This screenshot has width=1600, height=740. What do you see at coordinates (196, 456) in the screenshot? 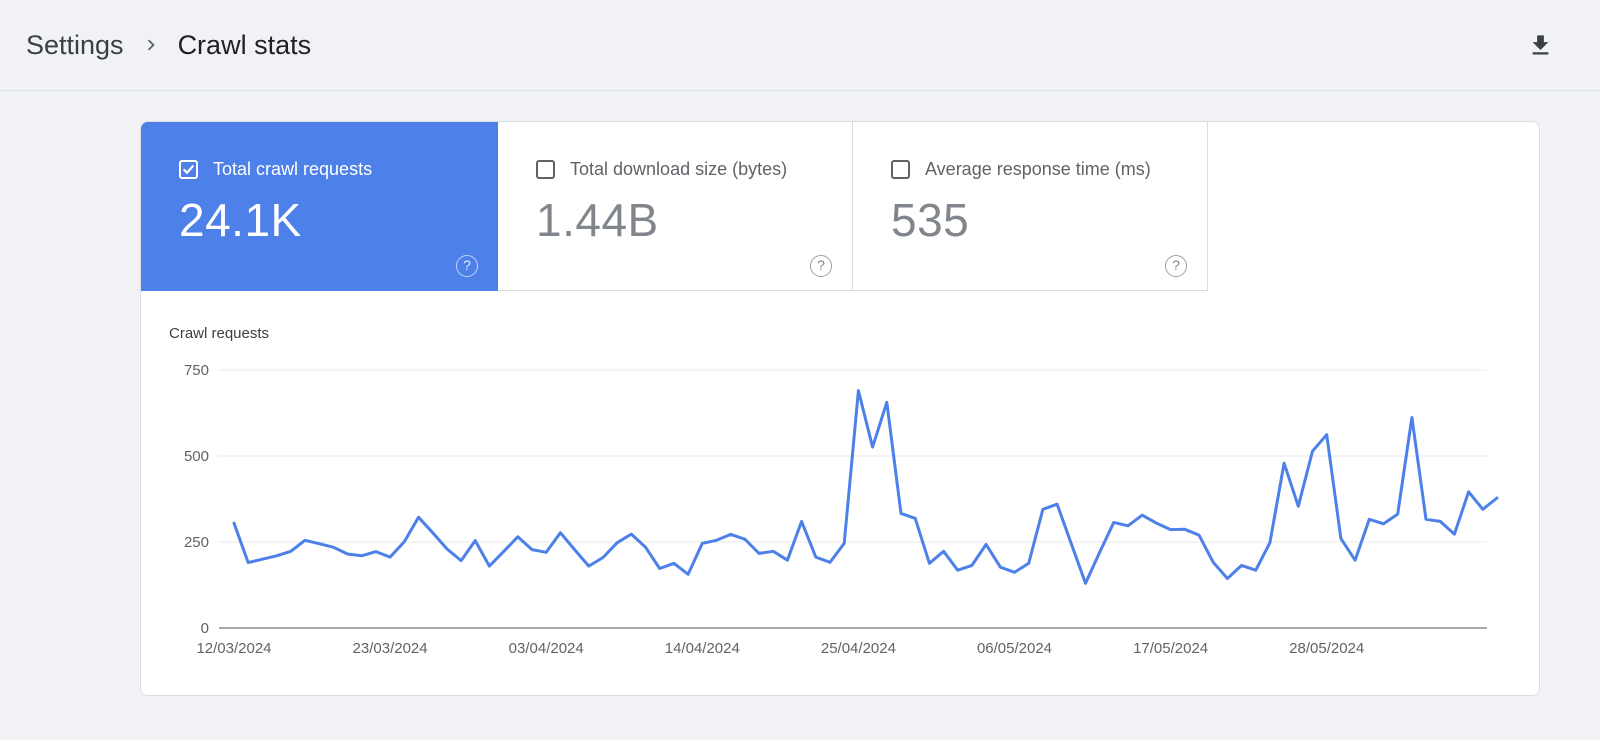
I see `y-axis-tick-label: 500` at bounding box center [196, 456].